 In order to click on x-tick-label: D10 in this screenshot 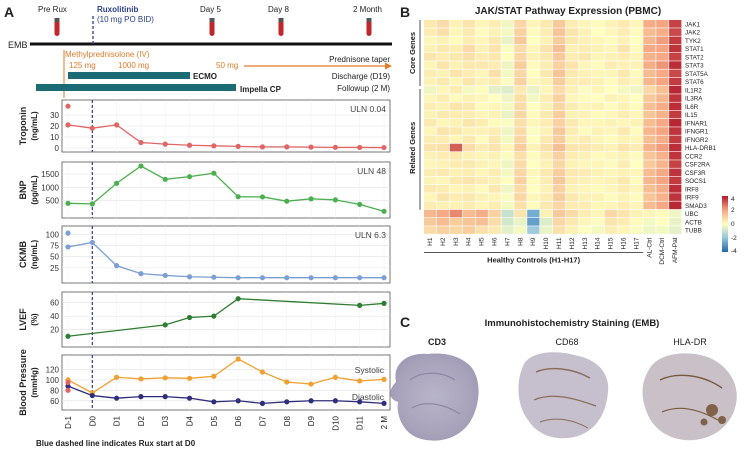, I will do `click(335, 422)`.